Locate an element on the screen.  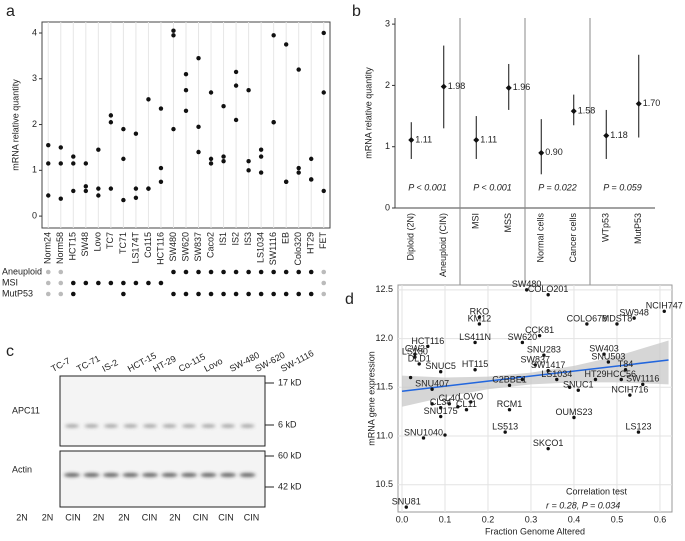
x-tick-label: 0.5 is located at coordinates (617, 519).